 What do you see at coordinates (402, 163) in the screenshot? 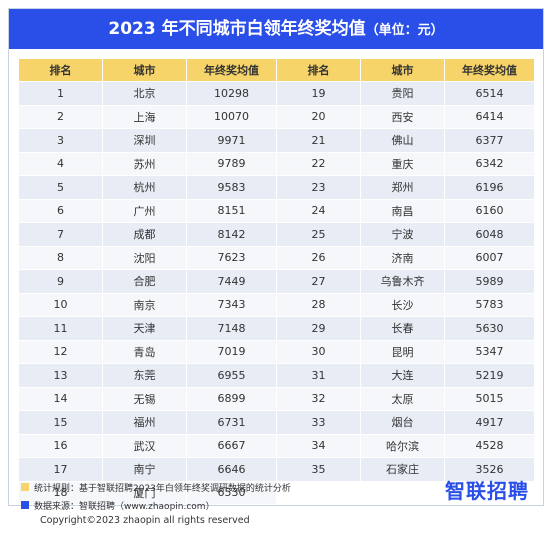
I see `cell-city-right: 重庆` at bounding box center [402, 163].